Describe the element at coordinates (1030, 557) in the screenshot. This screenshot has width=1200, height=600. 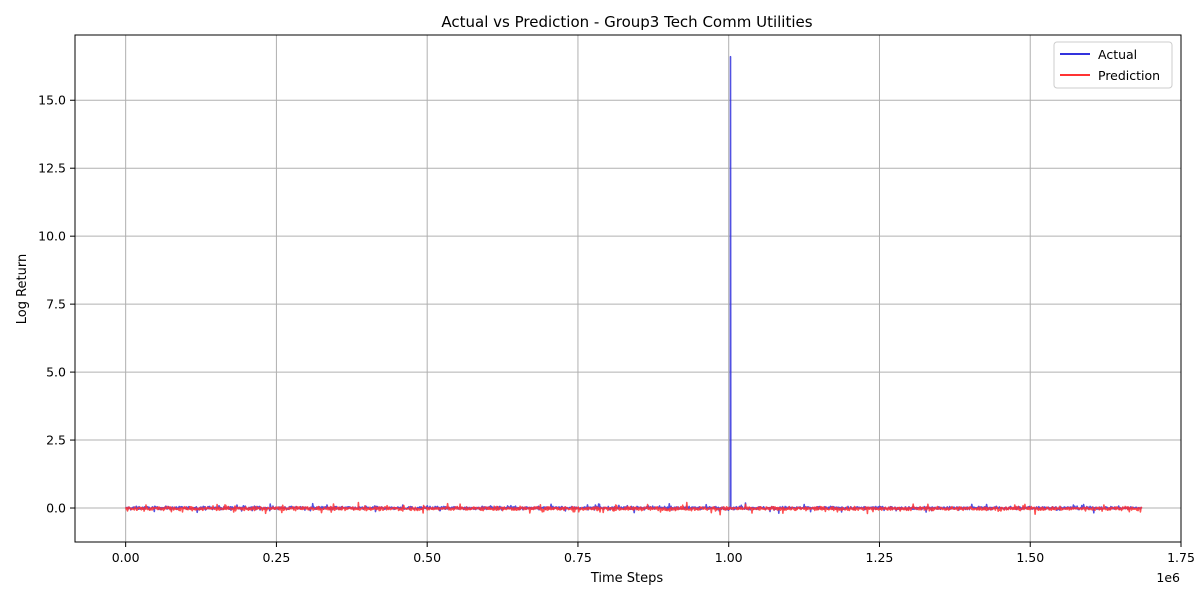
I see `x-tick-label: 1.50` at that location.